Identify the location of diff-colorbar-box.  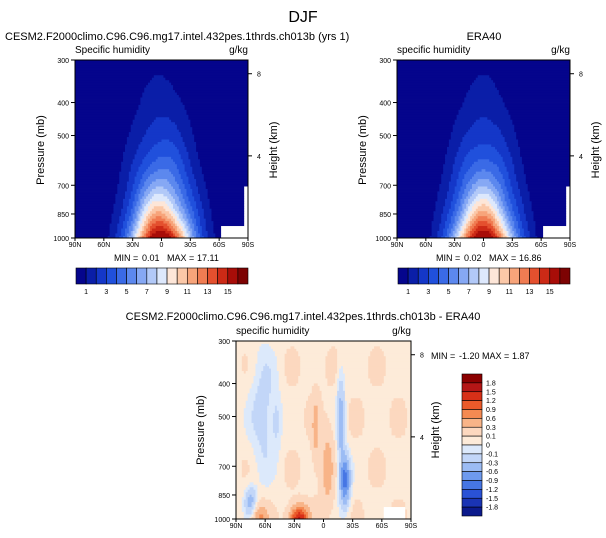
(472, 458).